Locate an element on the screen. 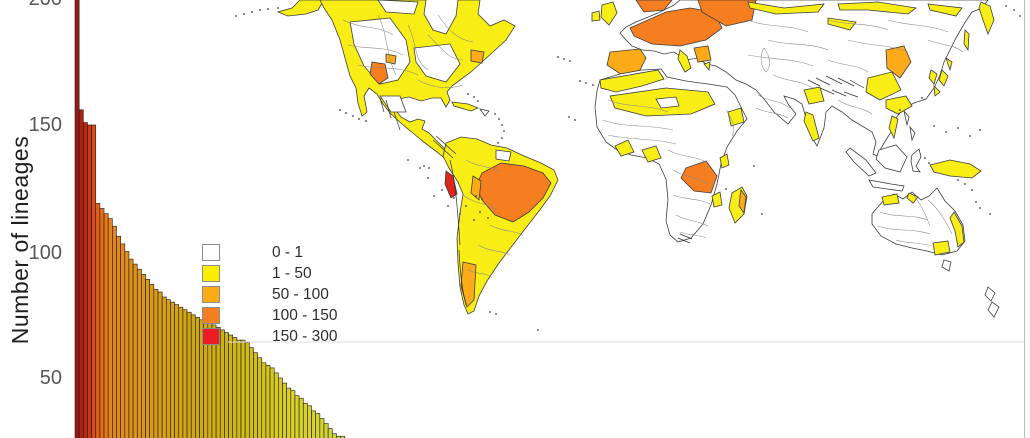 This screenshot has width=1030, height=438. legend-label: 150 - 300 is located at coordinates (305, 336).